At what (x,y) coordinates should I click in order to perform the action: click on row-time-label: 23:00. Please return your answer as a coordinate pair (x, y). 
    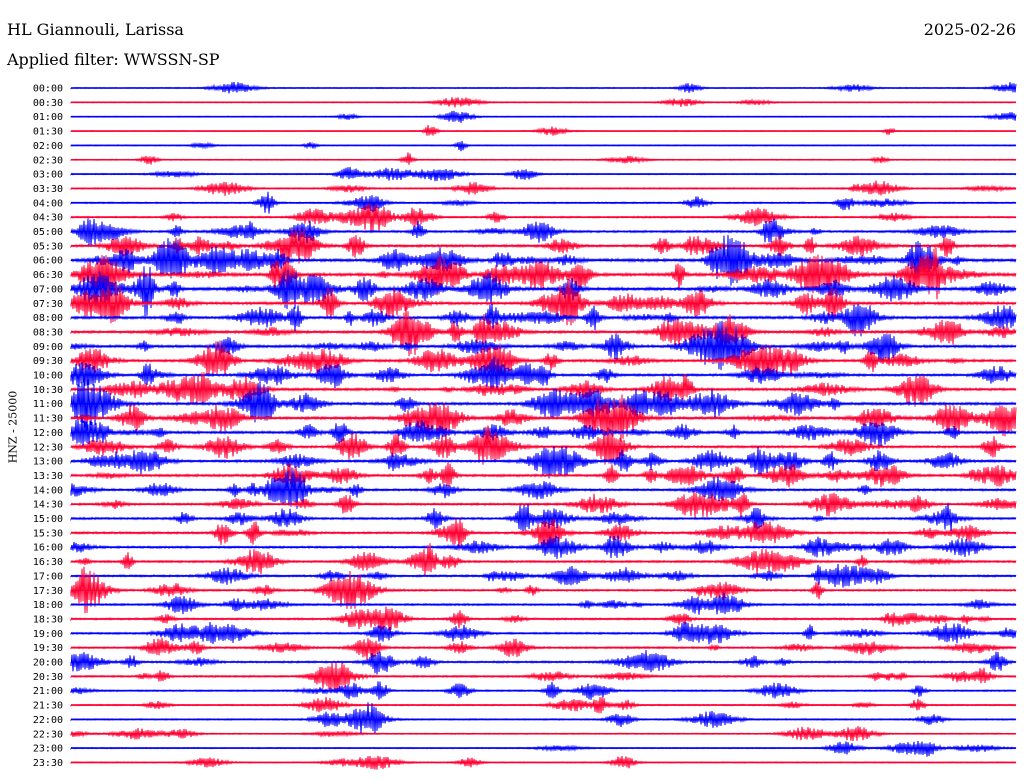
    Looking at the image, I should click on (48, 749).